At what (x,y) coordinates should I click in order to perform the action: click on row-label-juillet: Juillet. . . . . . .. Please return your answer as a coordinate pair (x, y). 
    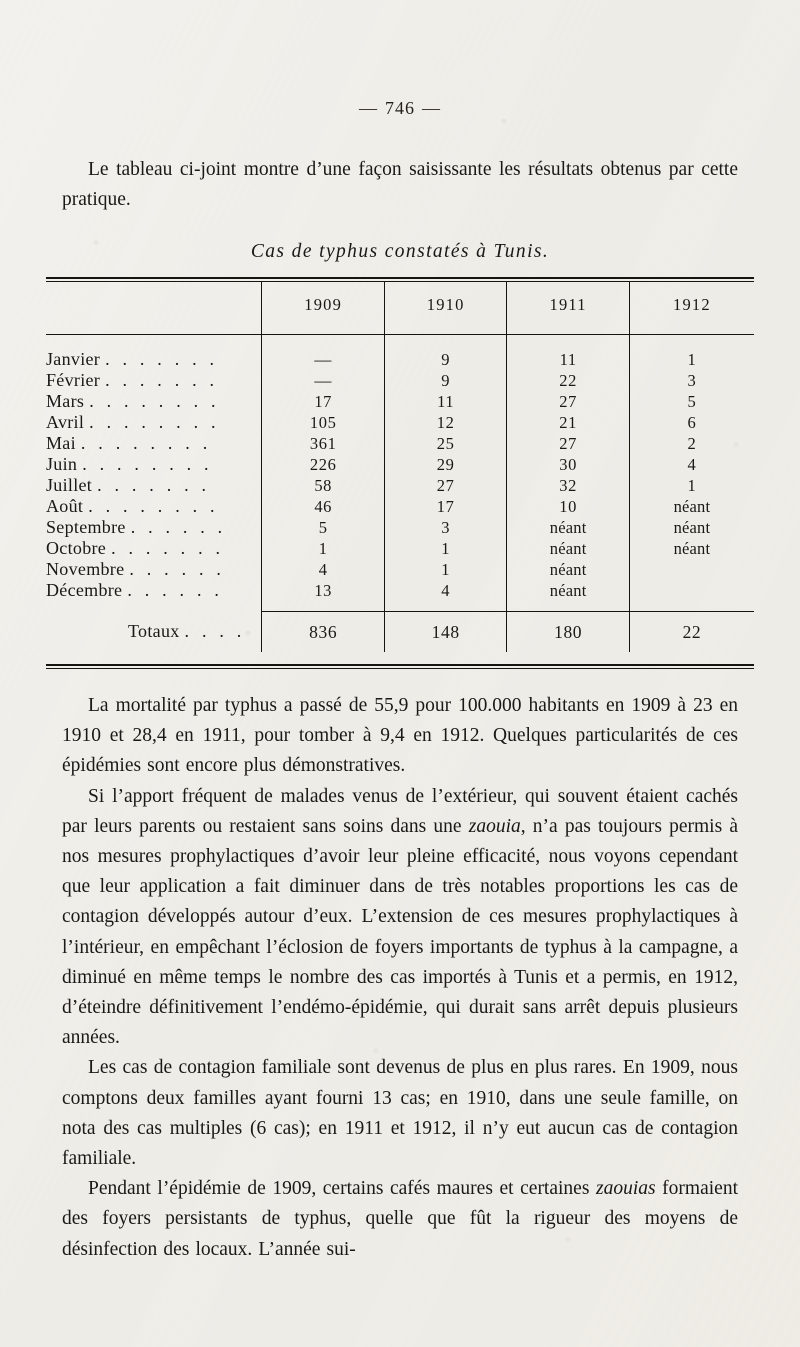
    Looking at the image, I should click on (154, 485).